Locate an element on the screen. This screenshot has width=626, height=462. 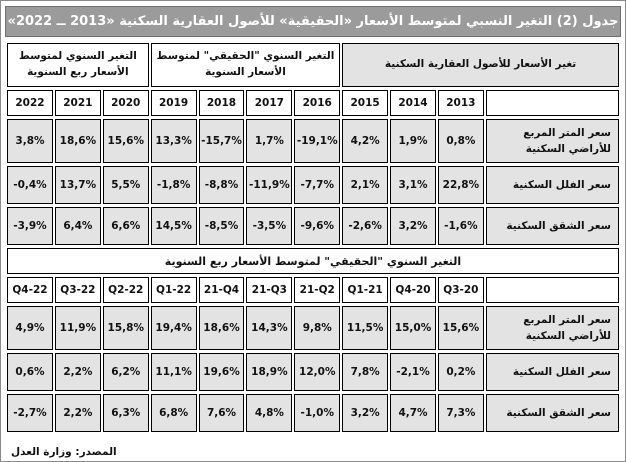
quarter-header-cell: 21-Q3 is located at coordinates (269, 290).